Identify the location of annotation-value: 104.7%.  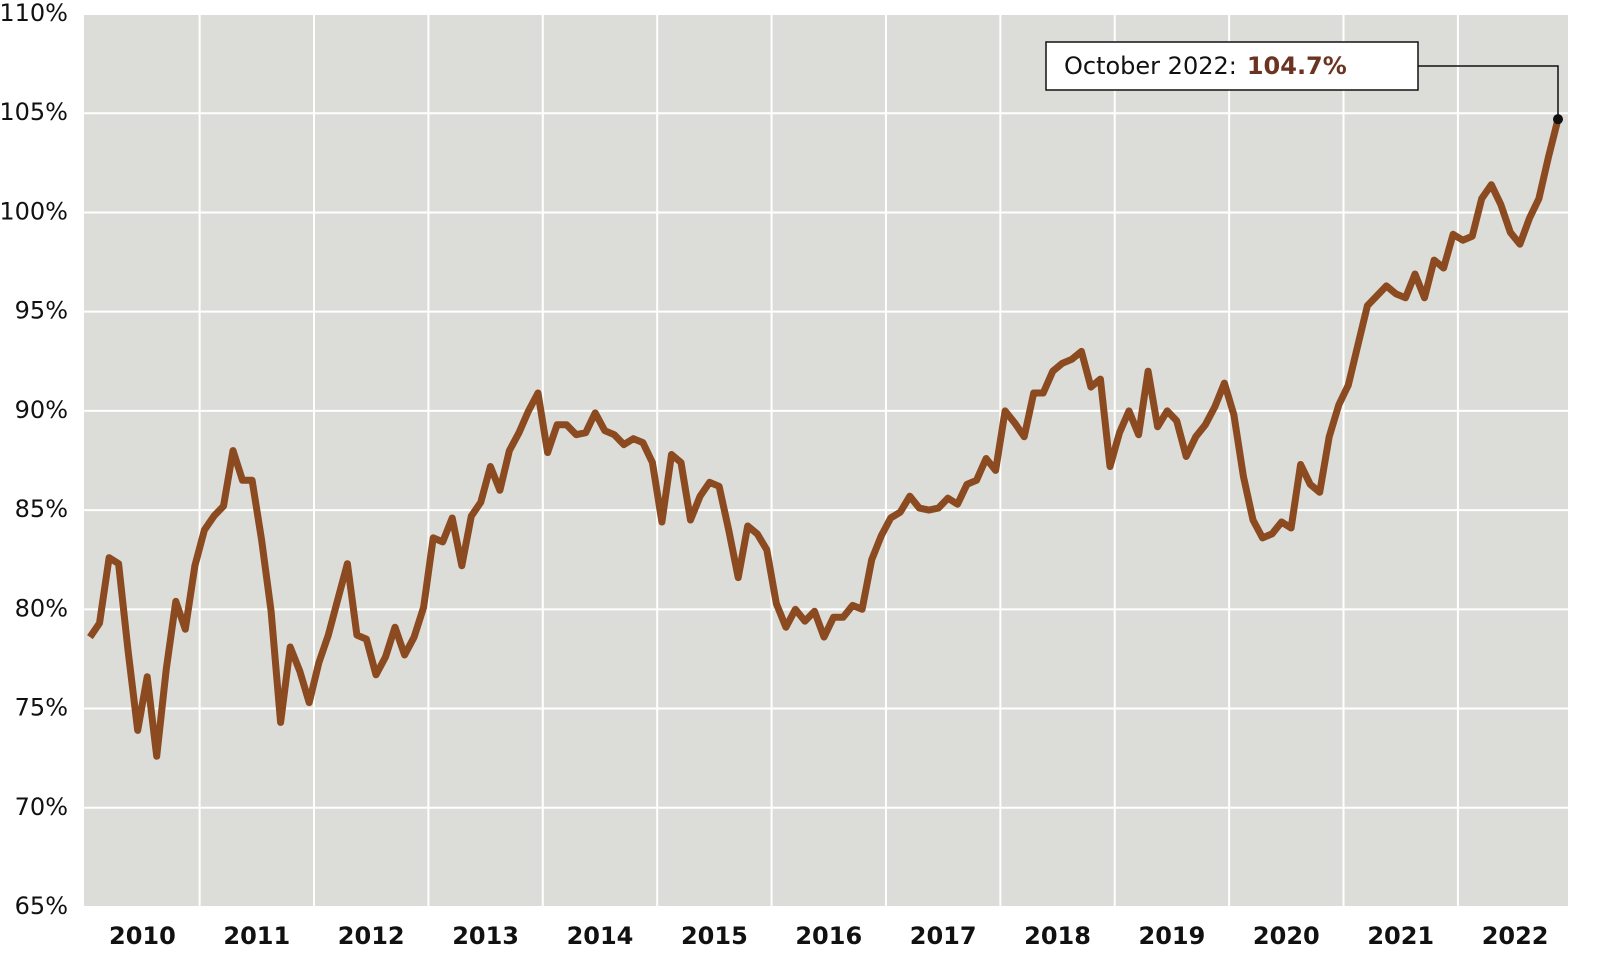
(1297, 66).